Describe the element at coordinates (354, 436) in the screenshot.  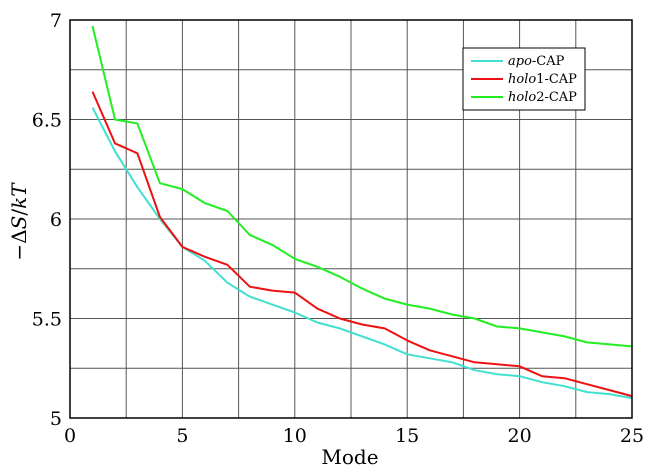
I see `x-tick-labels: 0 5 10 15 20 25` at that location.